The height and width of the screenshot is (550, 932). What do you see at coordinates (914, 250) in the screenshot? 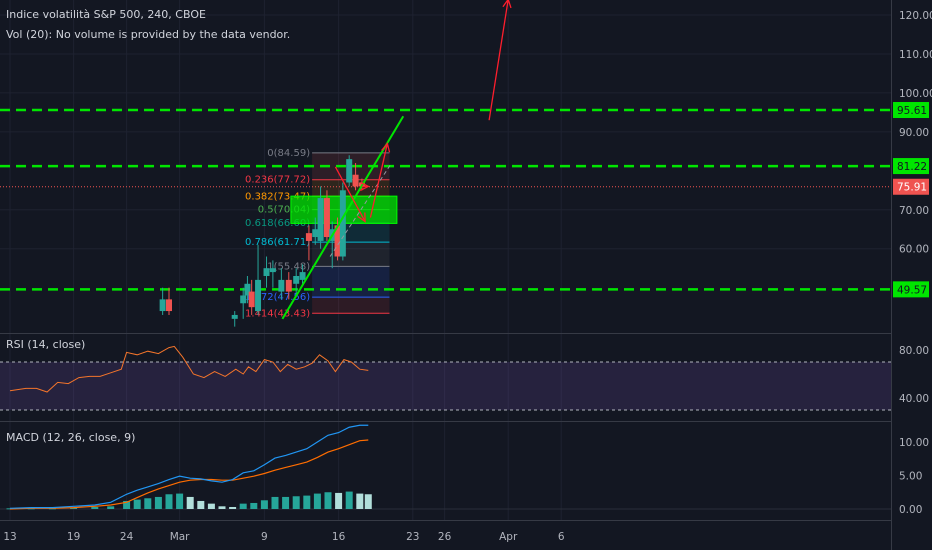
I see `price-tick-label: 60.00` at bounding box center [914, 250].